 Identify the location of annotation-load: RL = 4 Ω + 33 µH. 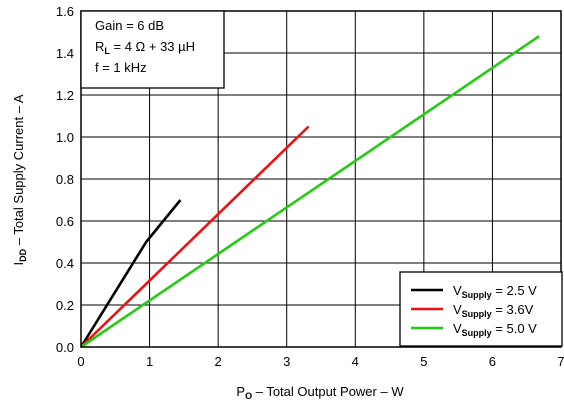
(145, 47).